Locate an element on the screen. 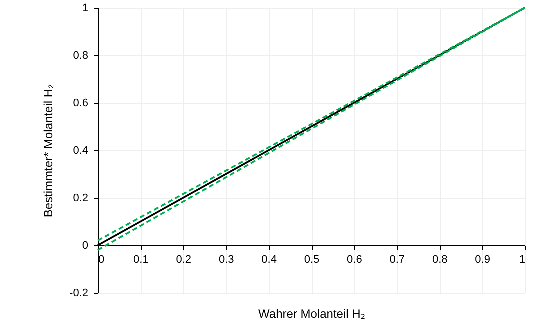 This screenshot has height=326, width=543. y-tick-label: 1 is located at coordinates (85, 8).